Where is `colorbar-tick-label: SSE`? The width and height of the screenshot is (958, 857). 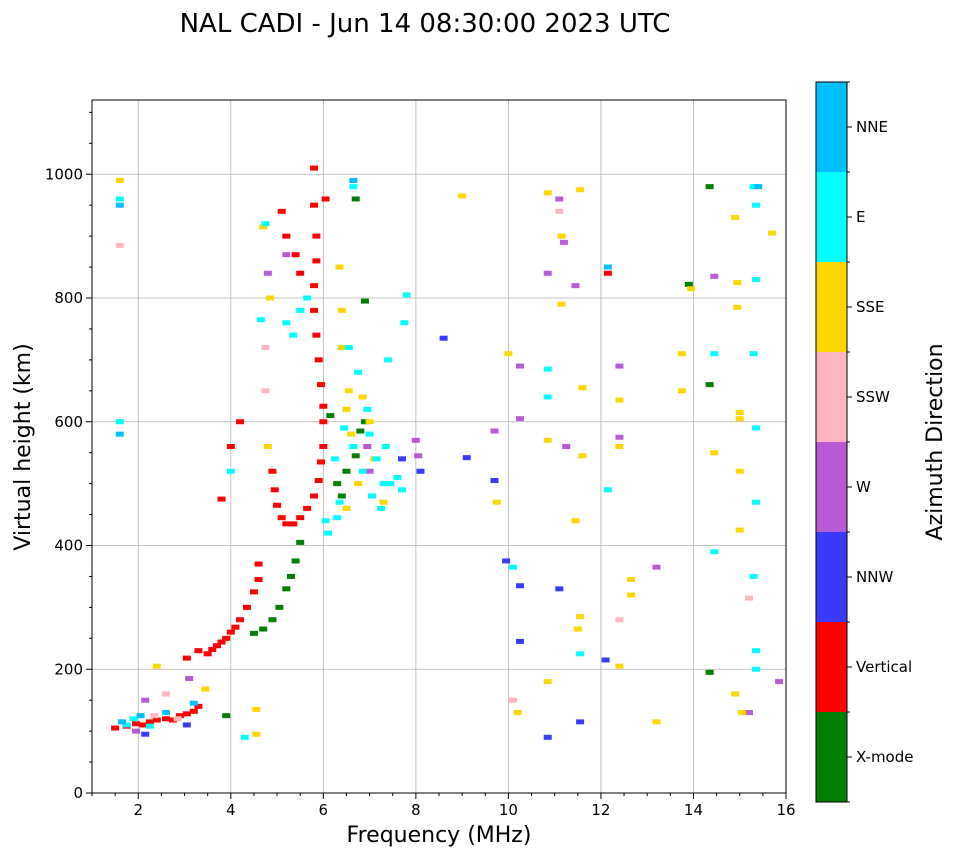 colorbar-tick-label: SSE is located at coordinates (870, 307).